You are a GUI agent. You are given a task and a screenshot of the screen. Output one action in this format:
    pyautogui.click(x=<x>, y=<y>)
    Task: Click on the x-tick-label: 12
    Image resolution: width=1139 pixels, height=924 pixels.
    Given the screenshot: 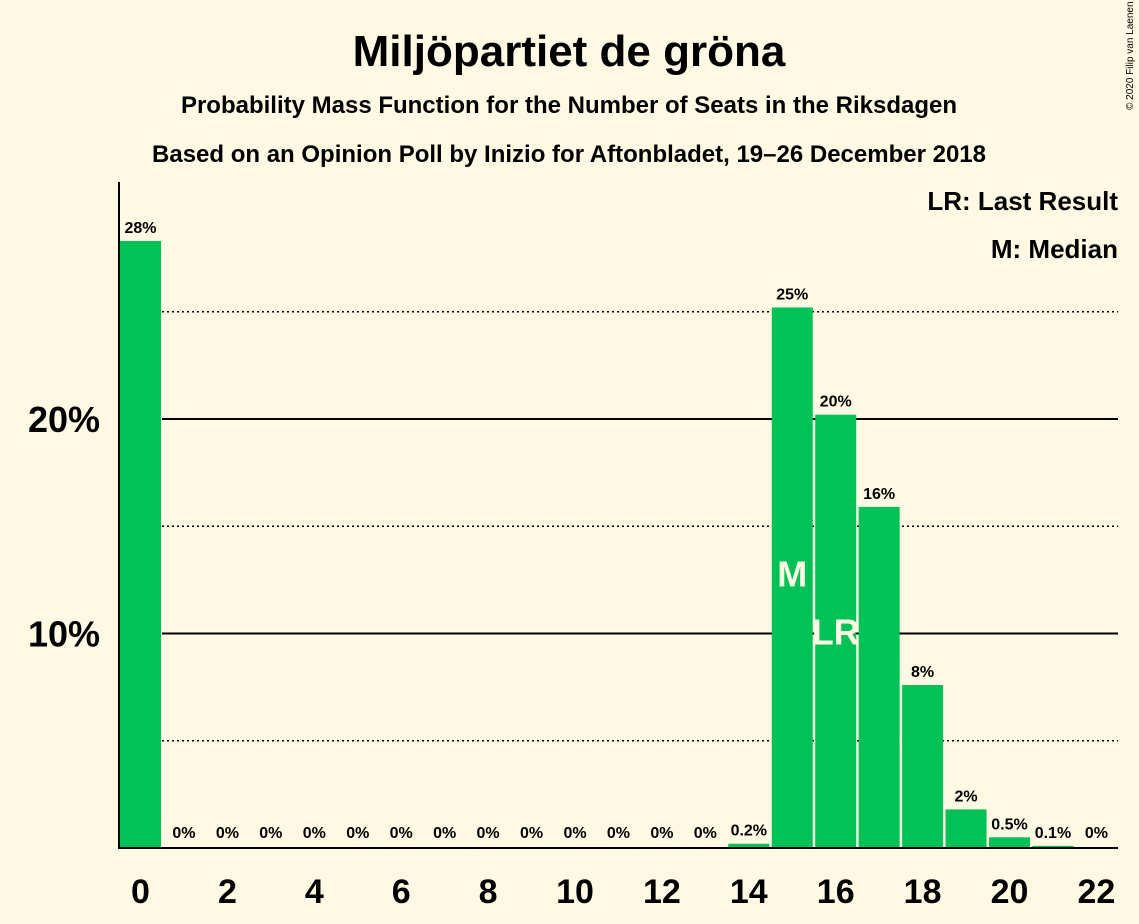 What is the action you would take?
    pyautogui.click(x=662, y=892)
    